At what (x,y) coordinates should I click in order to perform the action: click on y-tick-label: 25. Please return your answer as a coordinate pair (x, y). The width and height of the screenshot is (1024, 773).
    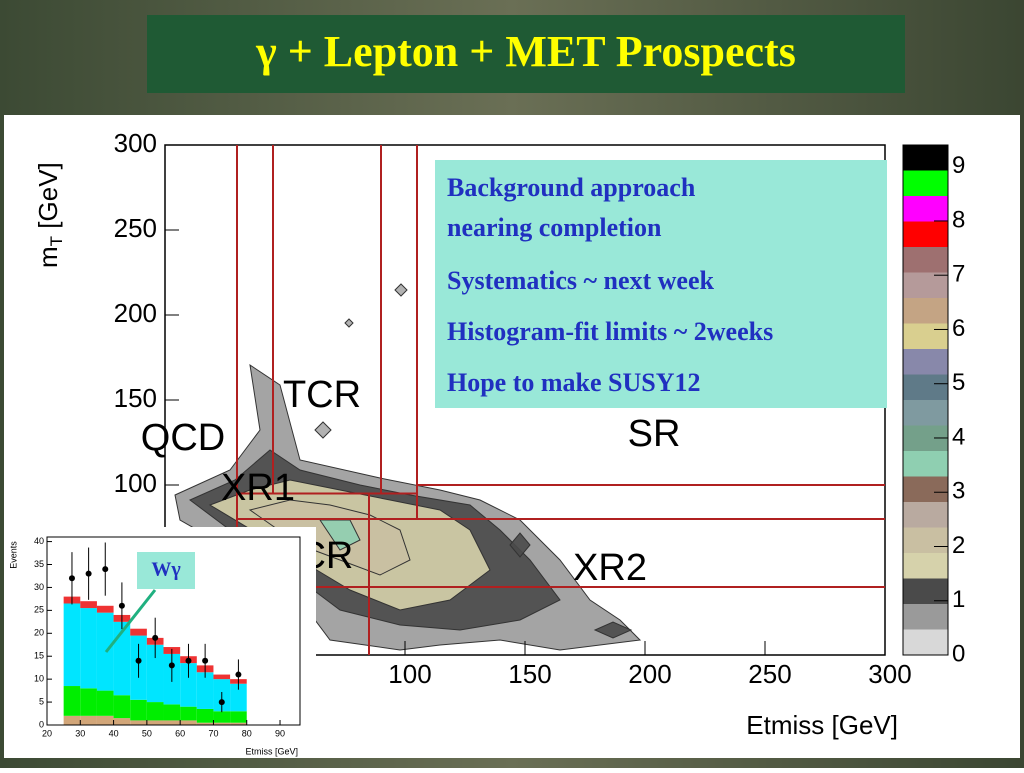
    Looking at the image, I should click on (39, 610).